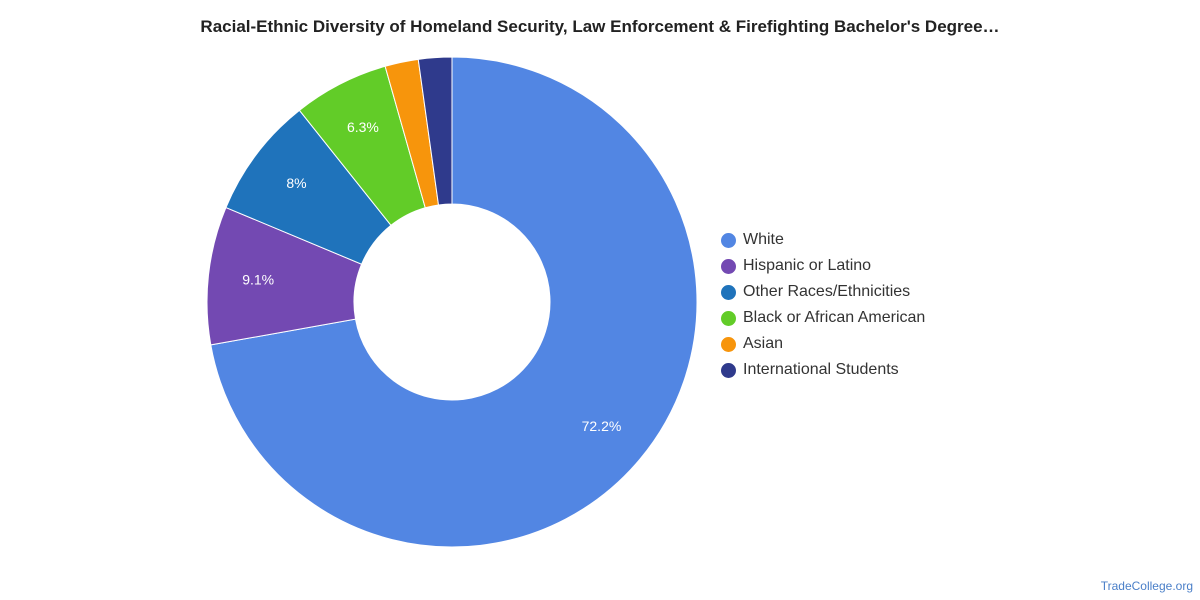 This screenshot has height=600, width=1200. What do you see at coordinates (823, 344) in the screenshot?
I see `legend-item-asian: Asian` at bounding box center [823, 344].